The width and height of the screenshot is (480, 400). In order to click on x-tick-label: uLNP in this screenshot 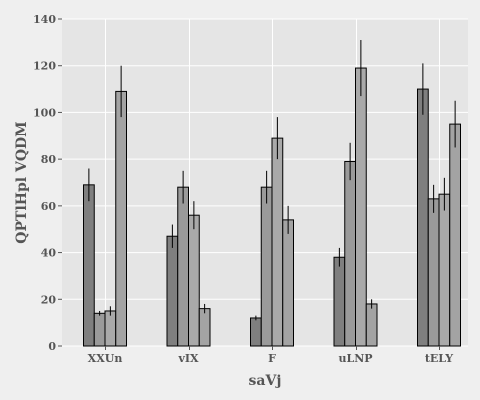, I will do `click(355, 358)`.